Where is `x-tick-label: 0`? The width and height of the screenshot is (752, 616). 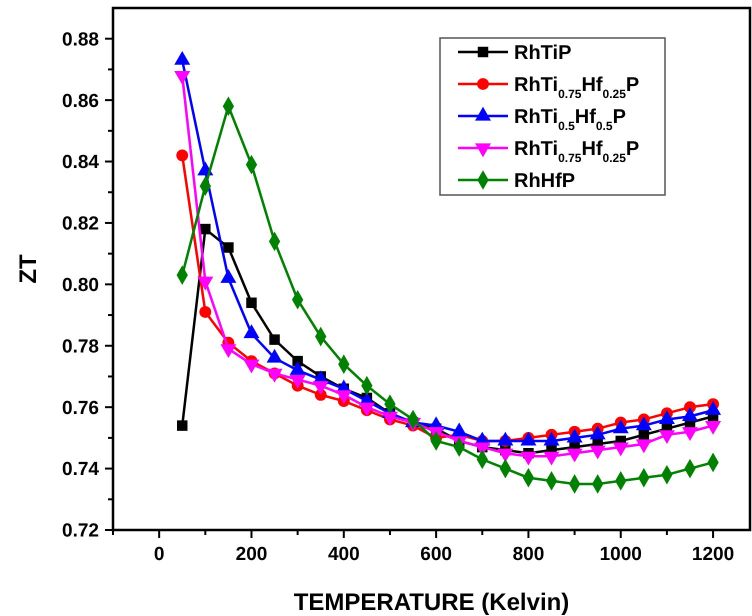 x-tick-label: 0 is located at coordinates (159, 554).